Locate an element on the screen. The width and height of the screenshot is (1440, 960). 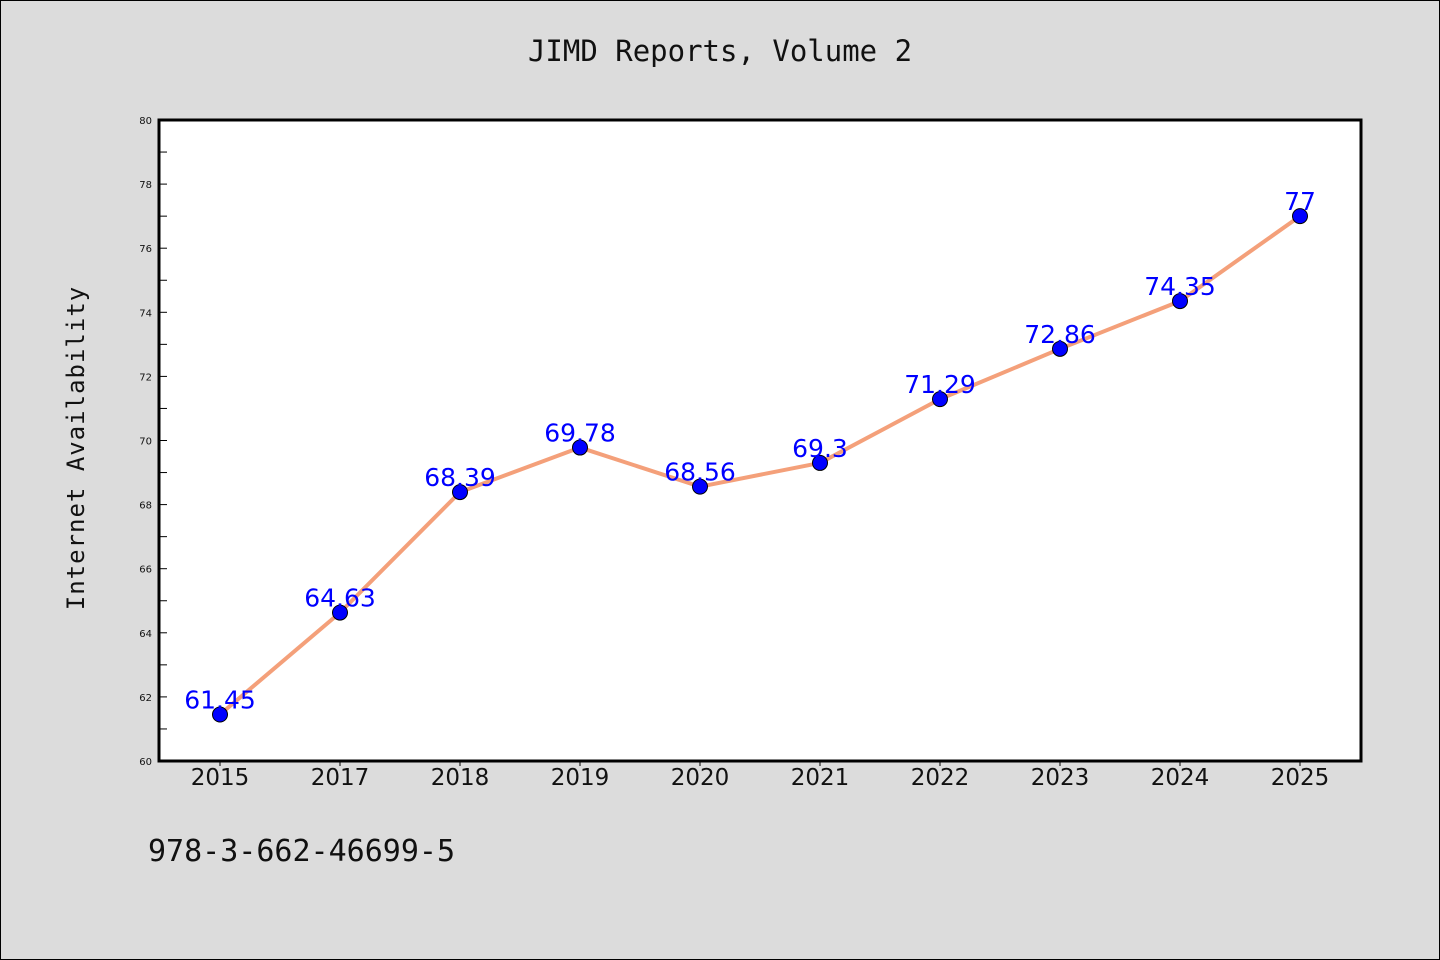
y-tick-label: 78 is located at coordinates (145, 185).